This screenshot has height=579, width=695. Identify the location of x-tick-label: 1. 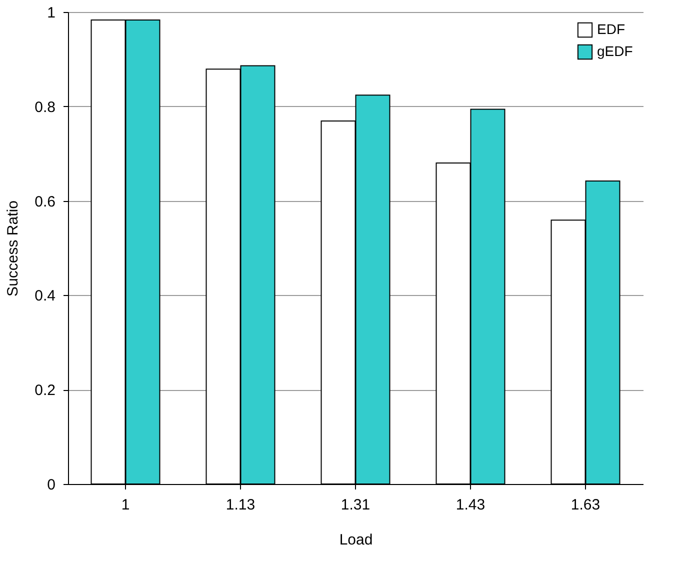
(125, 505).